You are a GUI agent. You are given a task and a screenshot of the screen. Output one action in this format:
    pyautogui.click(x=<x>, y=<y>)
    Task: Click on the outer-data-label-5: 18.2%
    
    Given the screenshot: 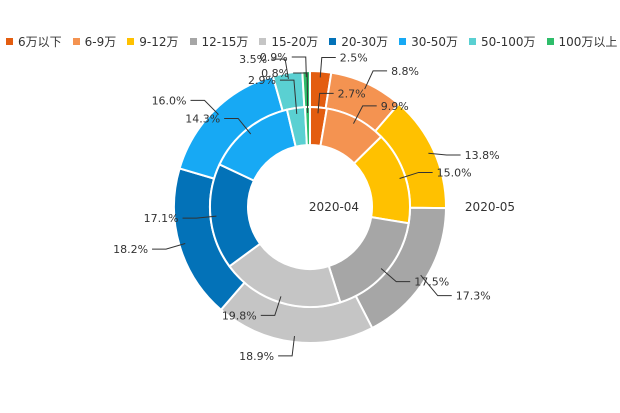 What is the action you would take?
    pyautogui.click(x=130, y=249)
    